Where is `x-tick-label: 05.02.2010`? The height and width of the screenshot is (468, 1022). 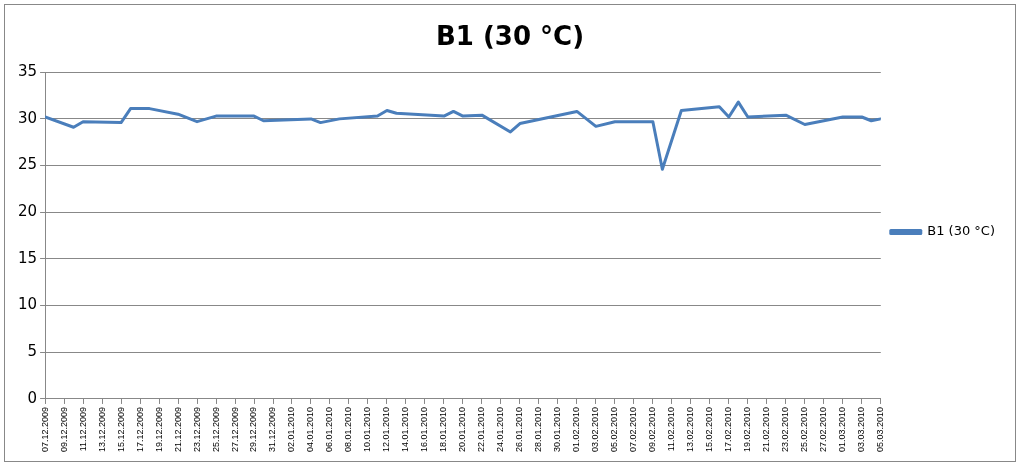 x-tick-label: 05.02.2010 is located at coordinates (614, 429).